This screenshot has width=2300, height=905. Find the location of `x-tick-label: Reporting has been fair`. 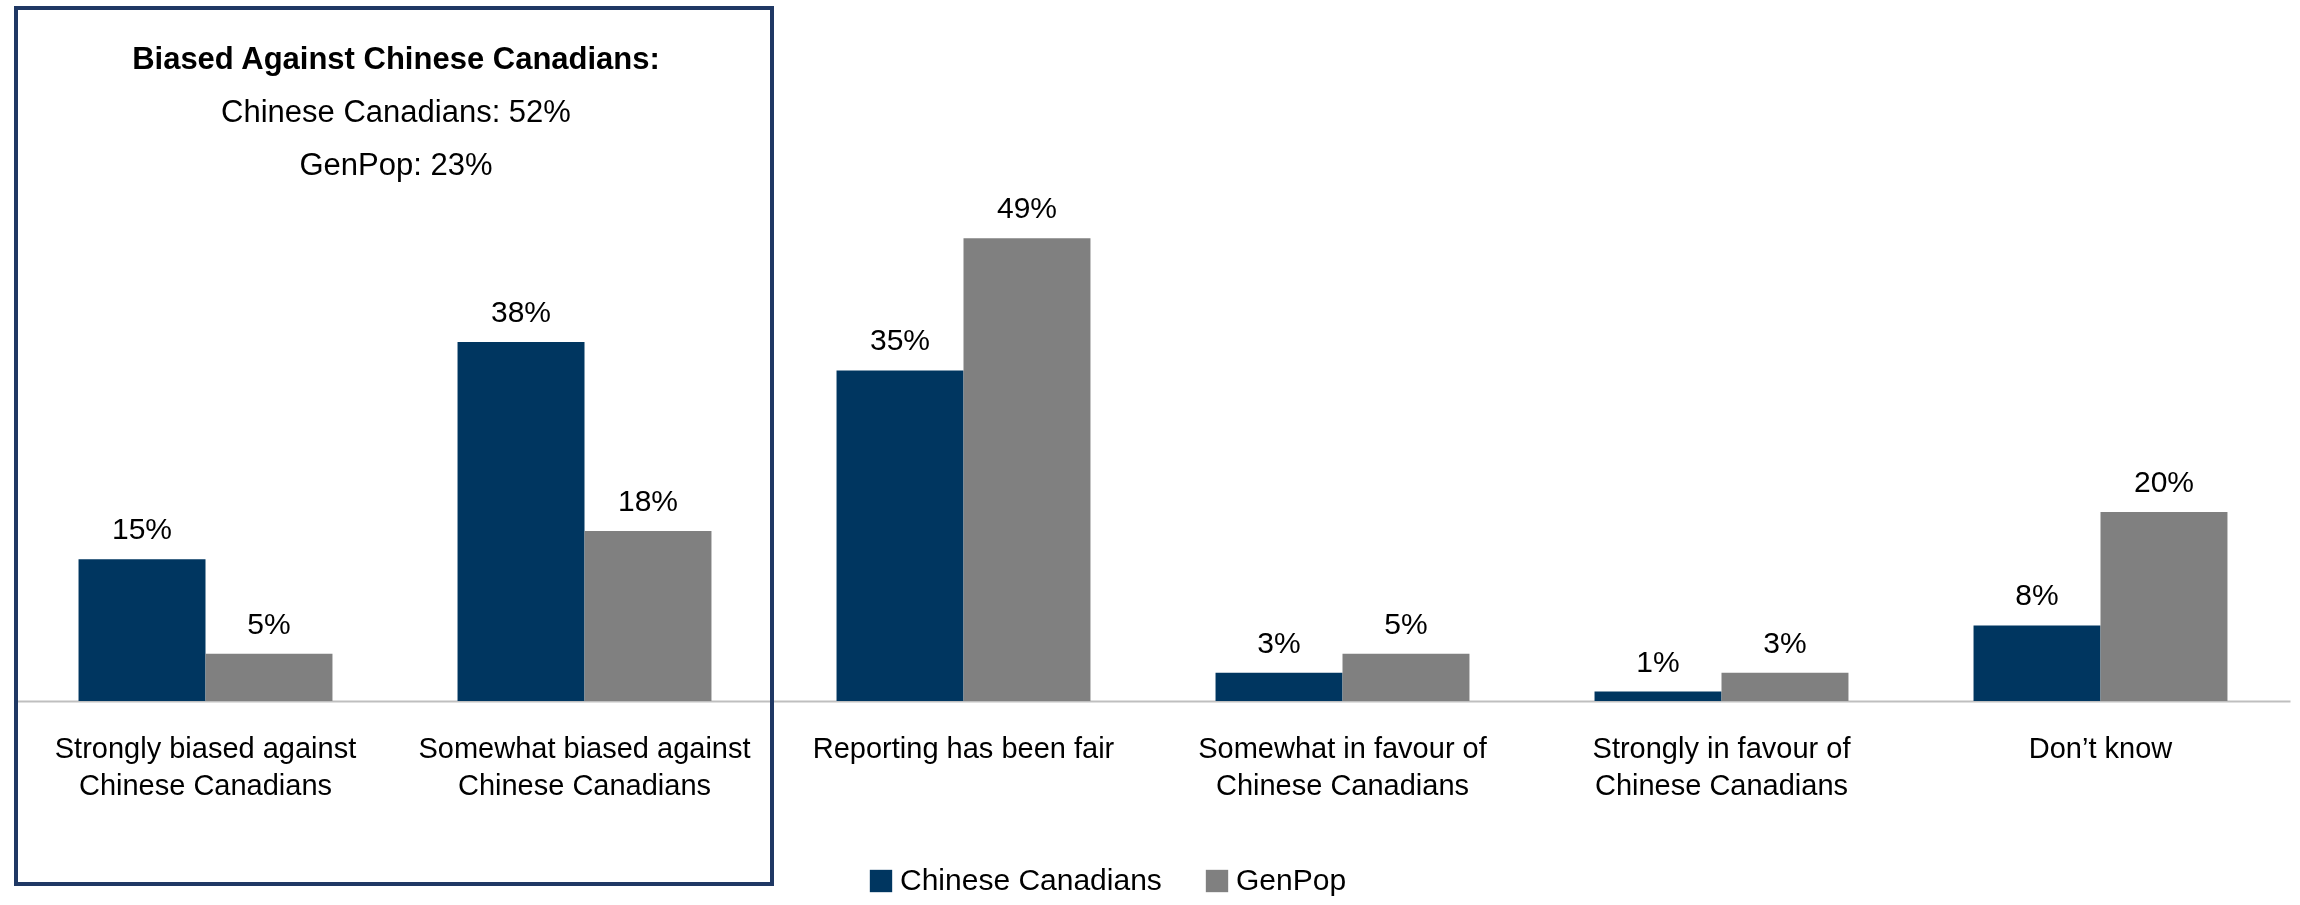

x-tick-label: Reporting has been fair is located at coordinates (963, 748).